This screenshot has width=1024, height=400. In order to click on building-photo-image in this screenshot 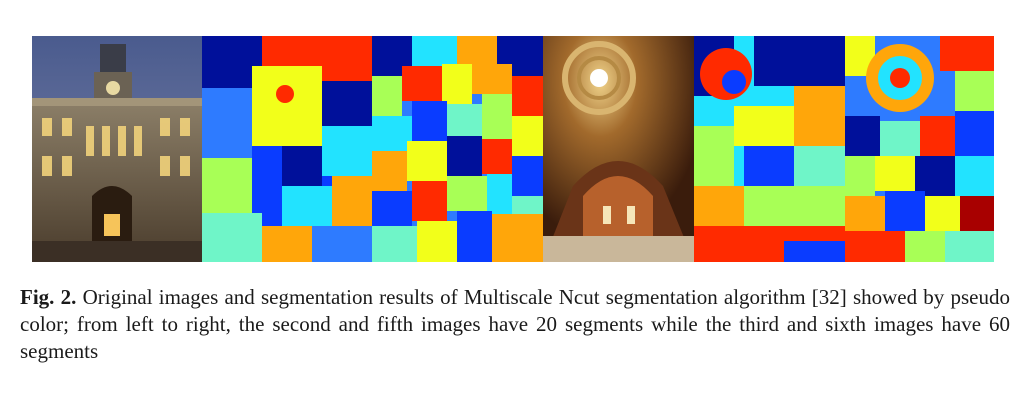, I will do `click(117, 149)`.